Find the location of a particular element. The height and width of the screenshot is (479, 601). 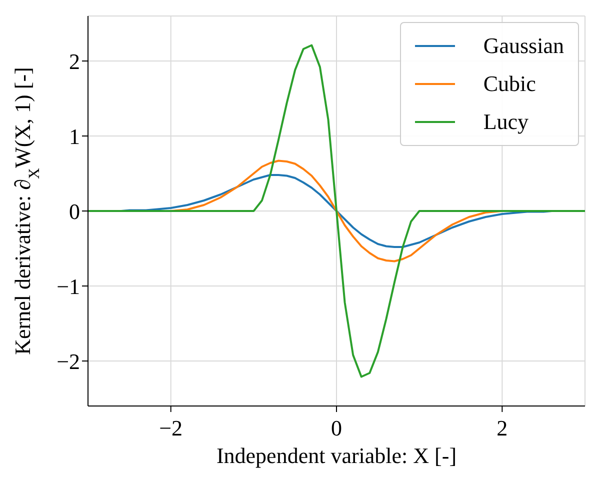

y-tick-label: 1 is located at coordinates (74, 136).